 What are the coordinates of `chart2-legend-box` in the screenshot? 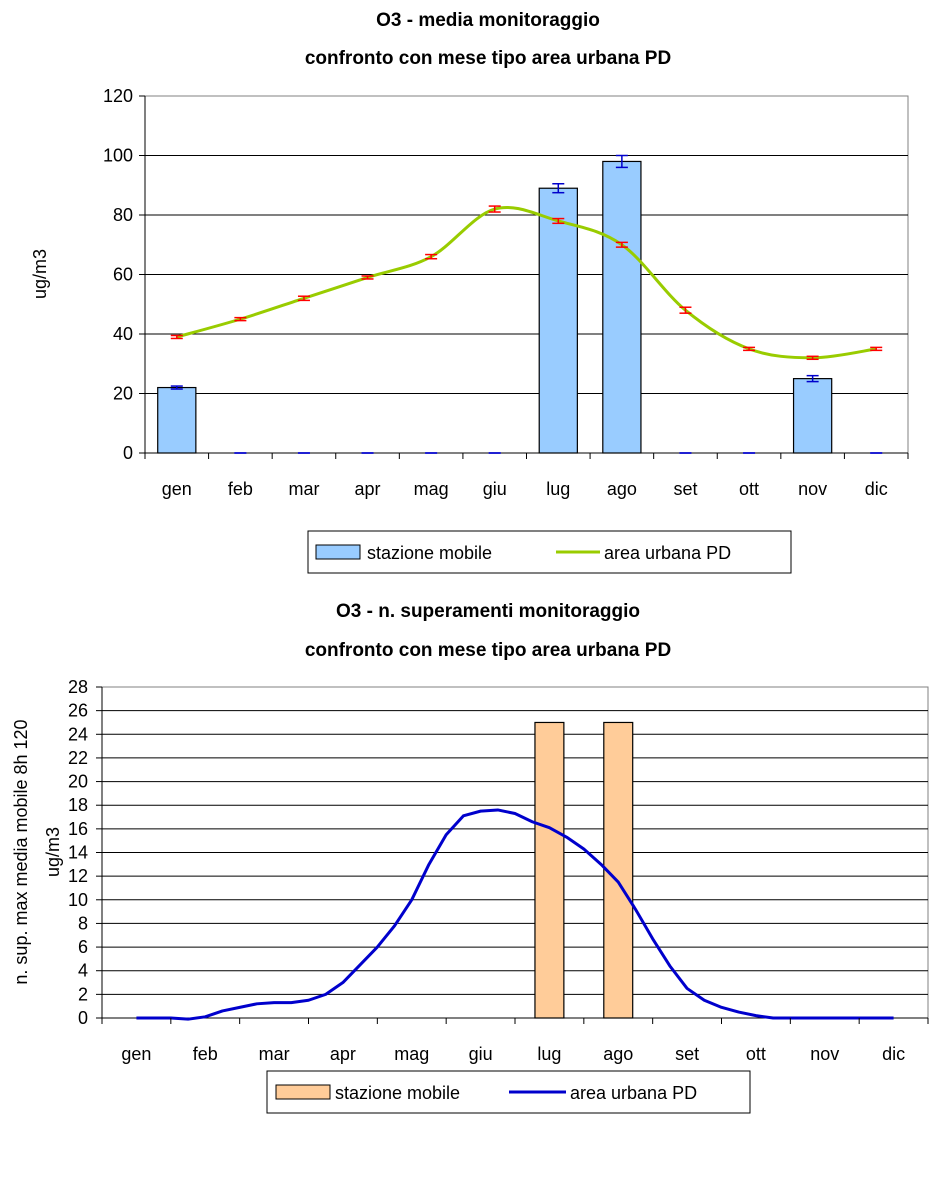 It's located at (508, 1092).